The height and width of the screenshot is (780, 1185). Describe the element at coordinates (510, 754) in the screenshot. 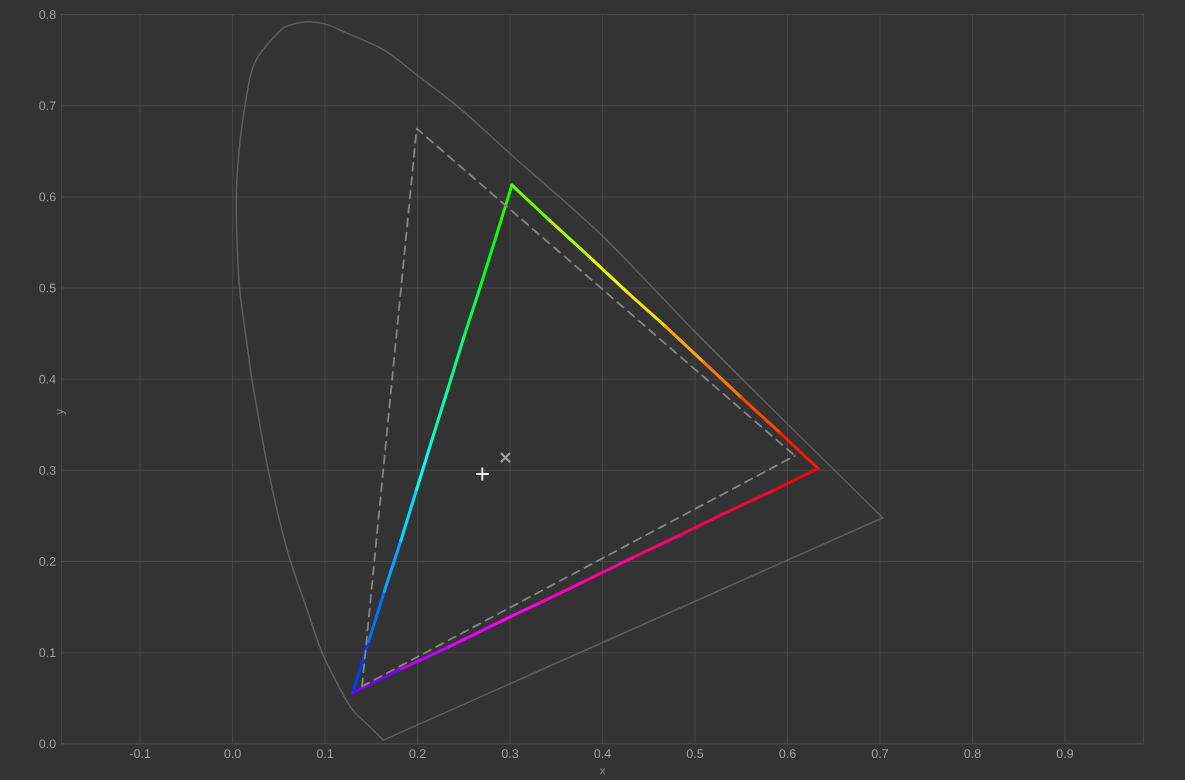

I see `x-tick-label: 0.3` at that location.